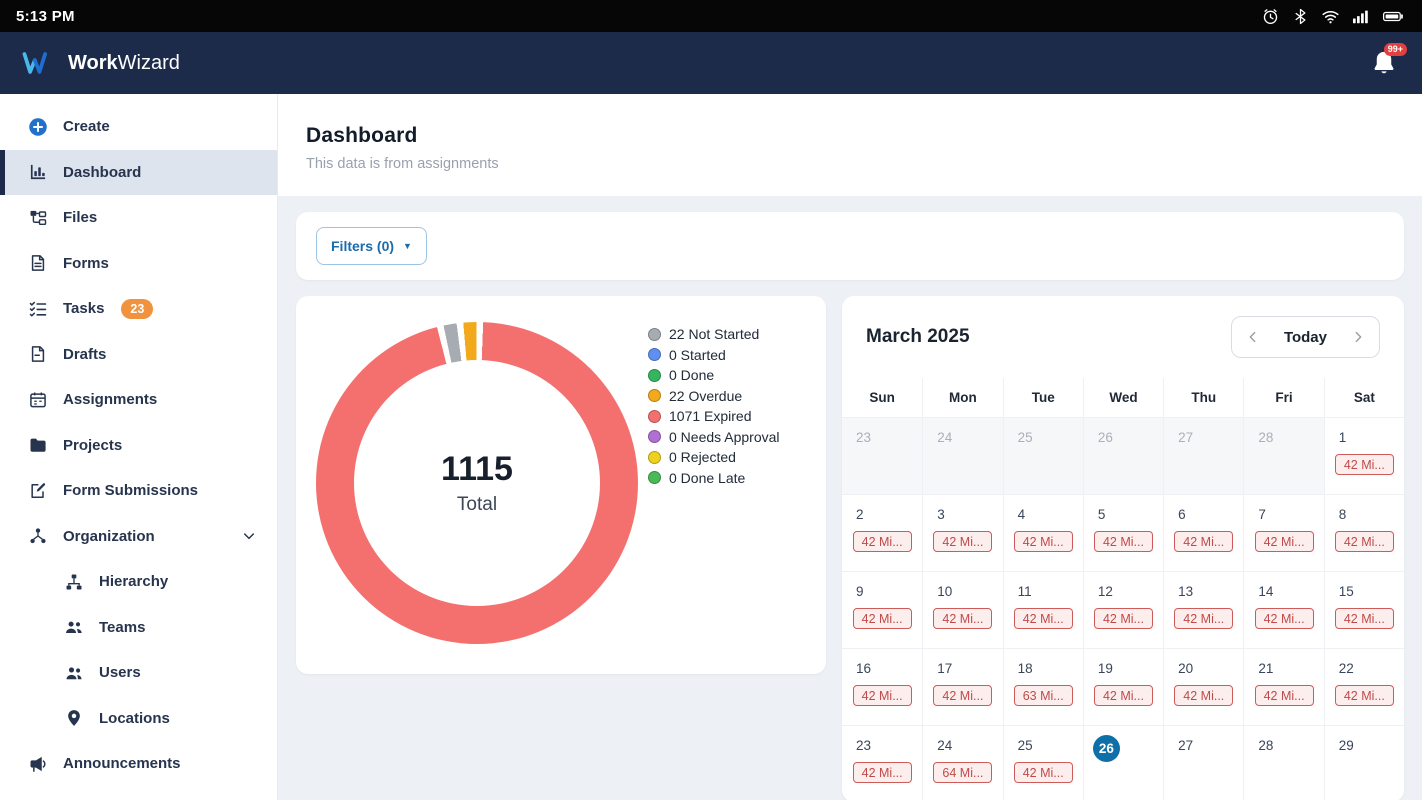 Image resolution: width=1422 pixels, height=800 pixels. What do you see at coordinates (138, 537) in the screenshot?
I see `sidebar-item-organization: Organization` at bounding box center [138, 537].